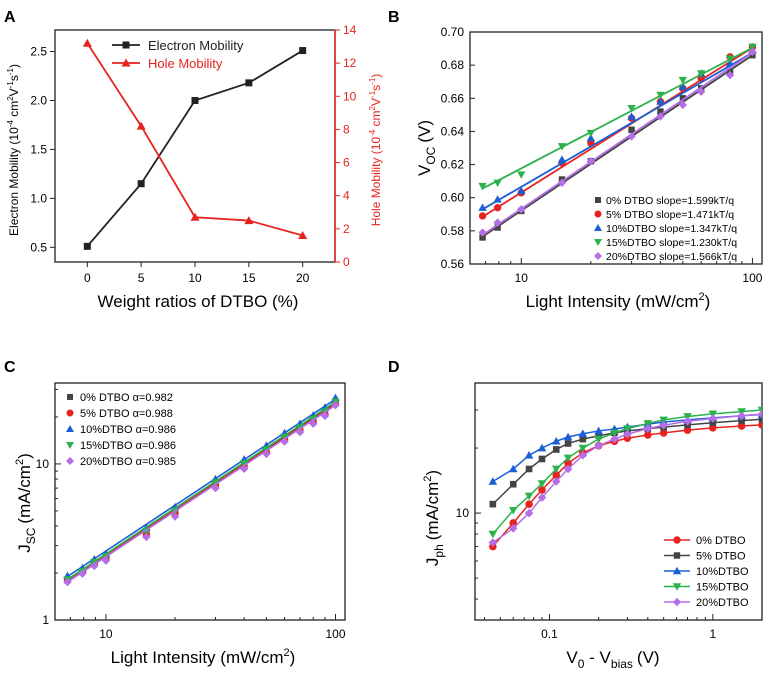  Describe the element at coordinates (453, 264) in the screenshot. I see `y-tick-label: 0.56` at that location.